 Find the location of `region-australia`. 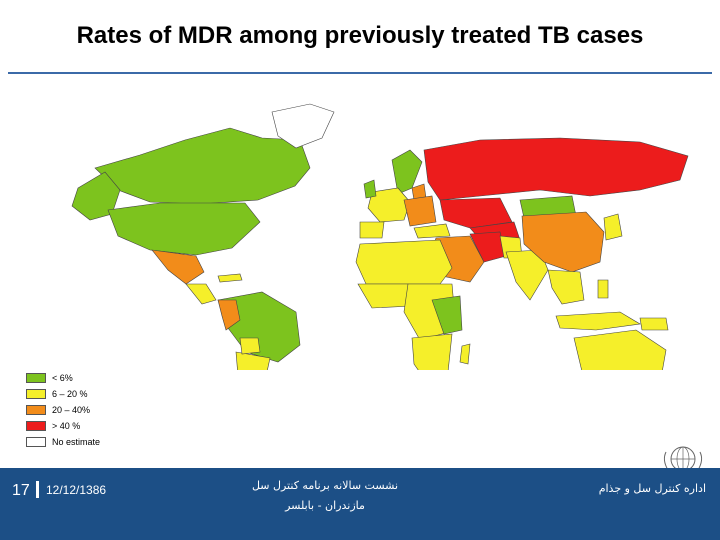

region-australia is located at coordinates (620, 349).